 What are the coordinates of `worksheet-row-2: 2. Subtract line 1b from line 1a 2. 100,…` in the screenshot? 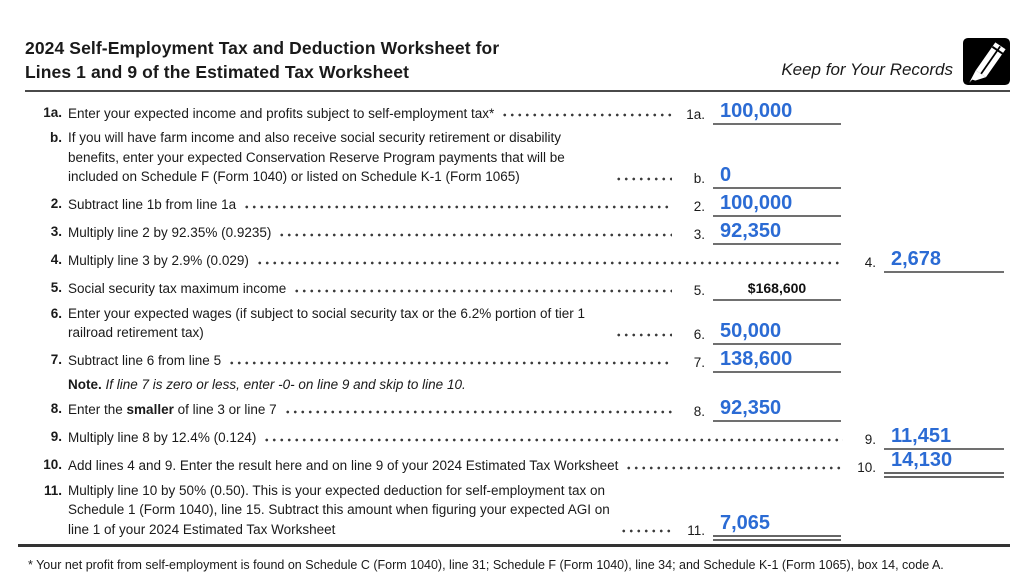 It's located at (518, 204).